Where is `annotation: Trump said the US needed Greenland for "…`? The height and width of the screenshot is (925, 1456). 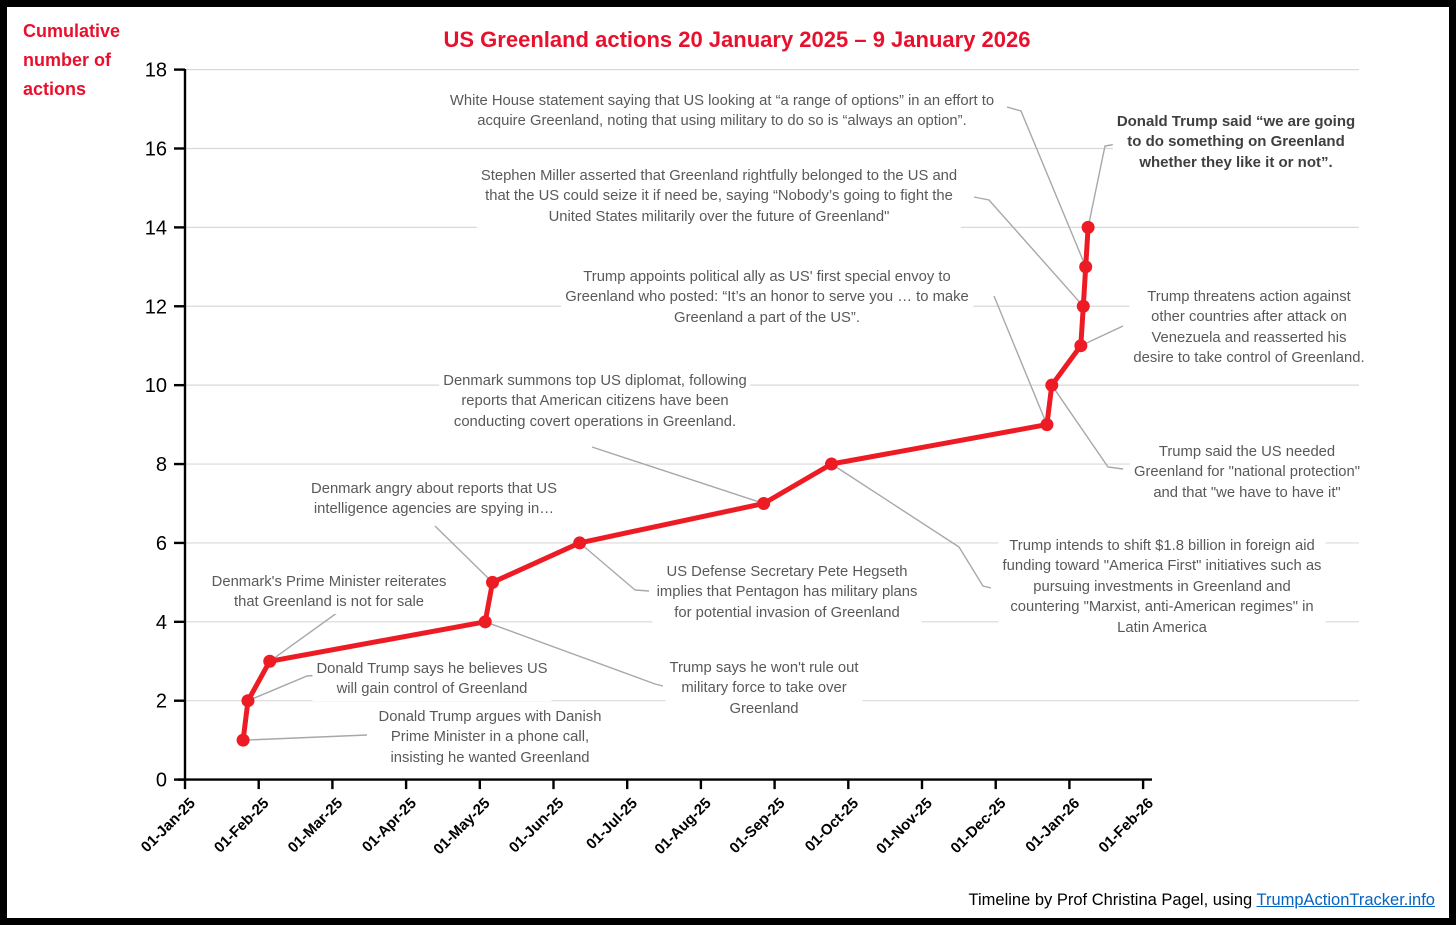 annotation: Trump said the US needed Greenland for "… is located at coordinates (1247, 473).